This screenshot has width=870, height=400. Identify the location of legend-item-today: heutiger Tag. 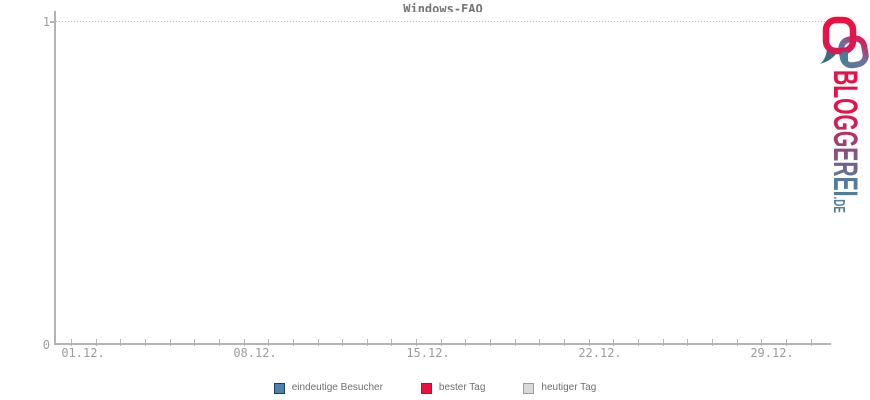
(559, 388).